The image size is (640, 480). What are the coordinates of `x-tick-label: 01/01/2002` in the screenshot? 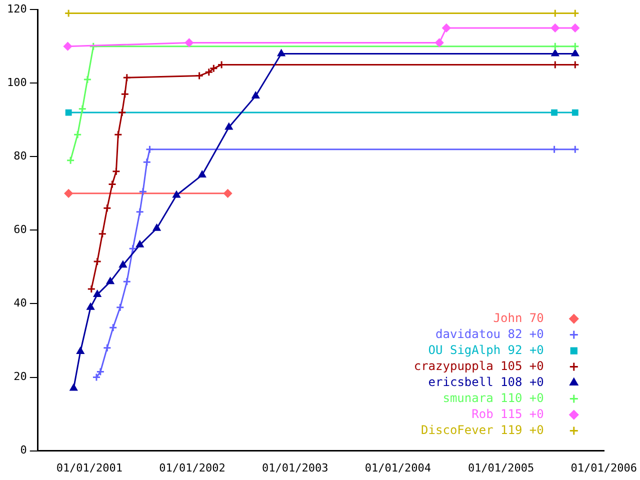 It's located at (192, 467).